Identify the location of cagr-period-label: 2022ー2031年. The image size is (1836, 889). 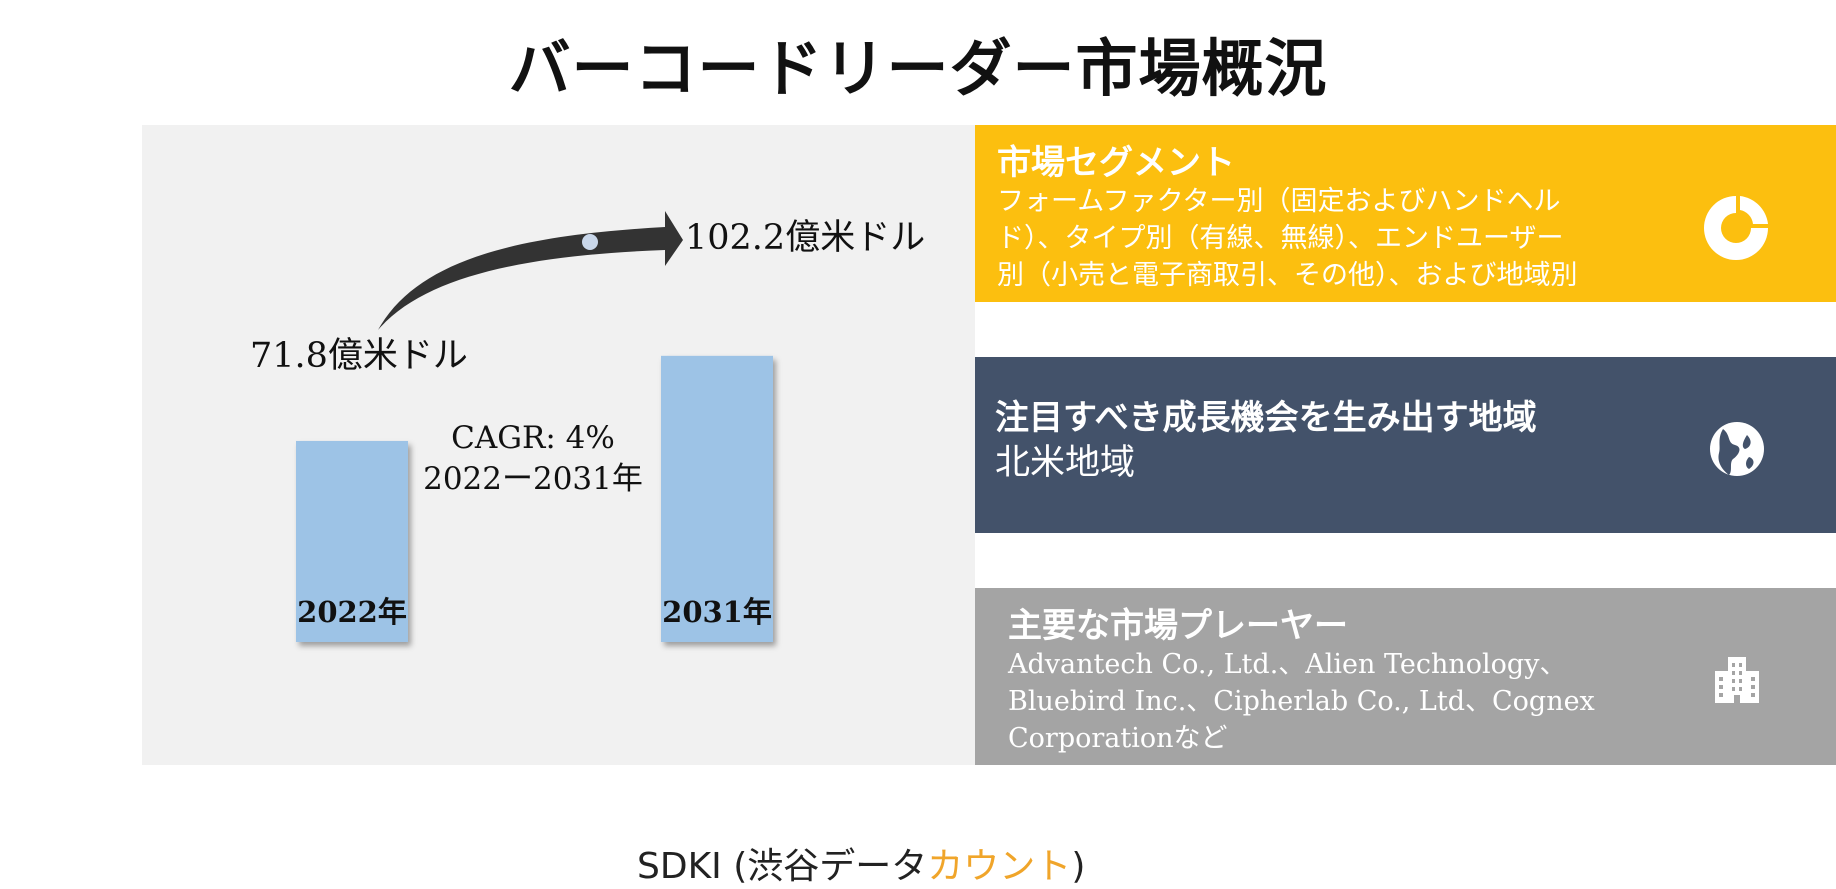
(533, 479).